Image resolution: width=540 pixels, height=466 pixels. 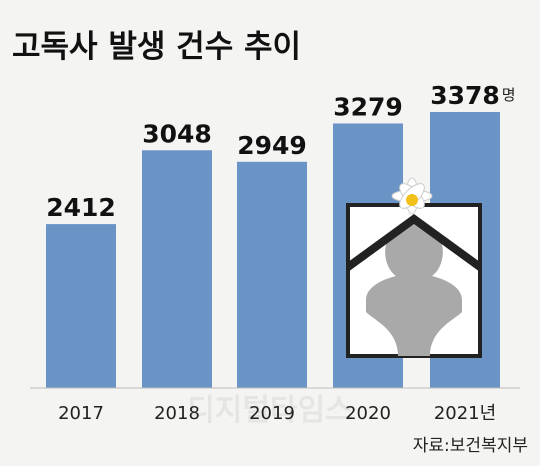 What do you see at coordinates (272, 413) in the screenshot?
I see `x-tick-label: 2019` at bounding box center [272, 413].